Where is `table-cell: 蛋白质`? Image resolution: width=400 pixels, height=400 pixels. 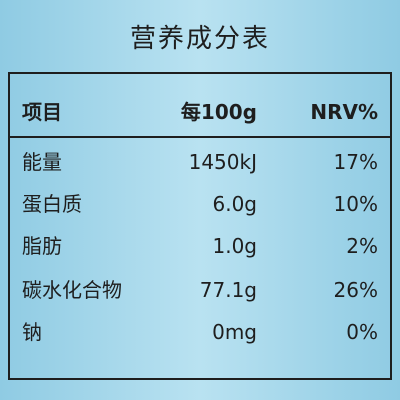 table-cell: 蛋白质 is located at coordinates (52, 204).